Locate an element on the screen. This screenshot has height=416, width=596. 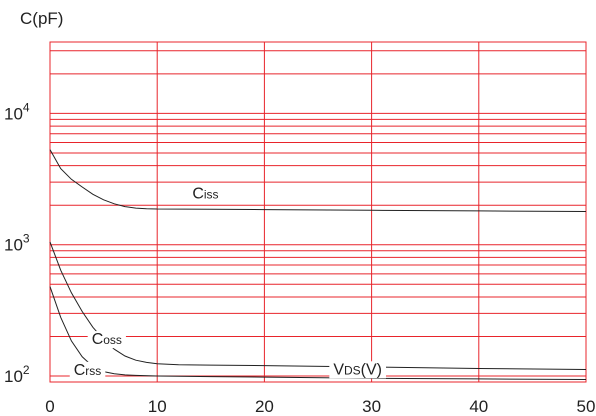
y-tick-label: 10² is located at coordinates (17, 374).